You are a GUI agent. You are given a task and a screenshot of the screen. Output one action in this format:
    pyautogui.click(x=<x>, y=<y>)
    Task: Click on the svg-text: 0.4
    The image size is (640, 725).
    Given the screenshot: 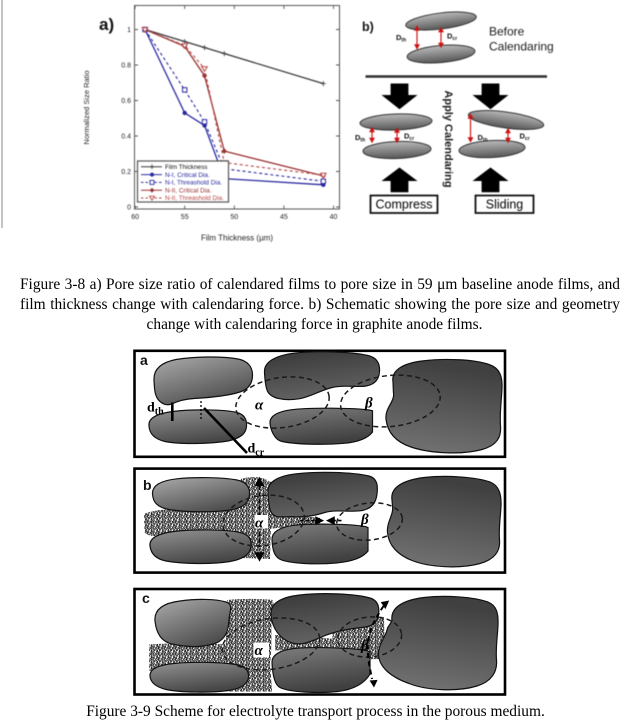 What is the action you would take?
    pyautogui.click(x=126, y=137)
    